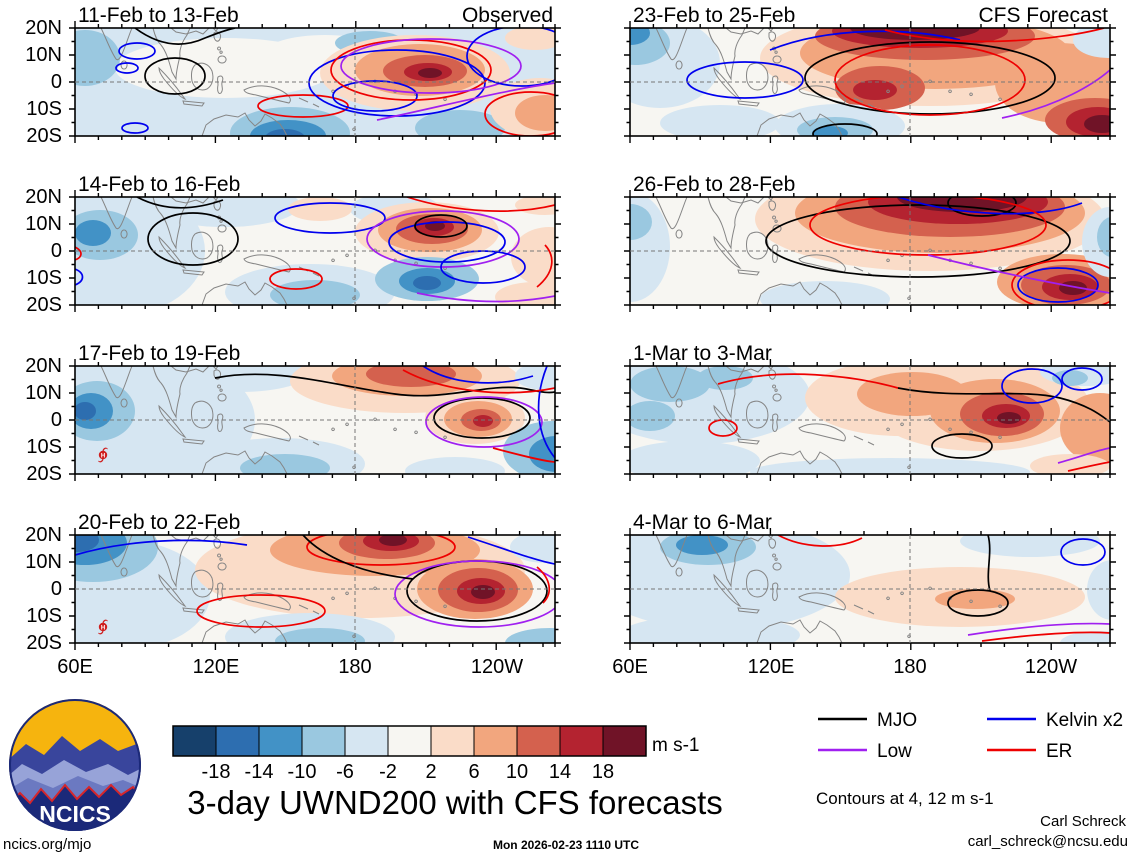 Image resolution: width=1135 pixels, height=860 pixels. I want to click on ncics-logo: NCICS, so click(75, 765).